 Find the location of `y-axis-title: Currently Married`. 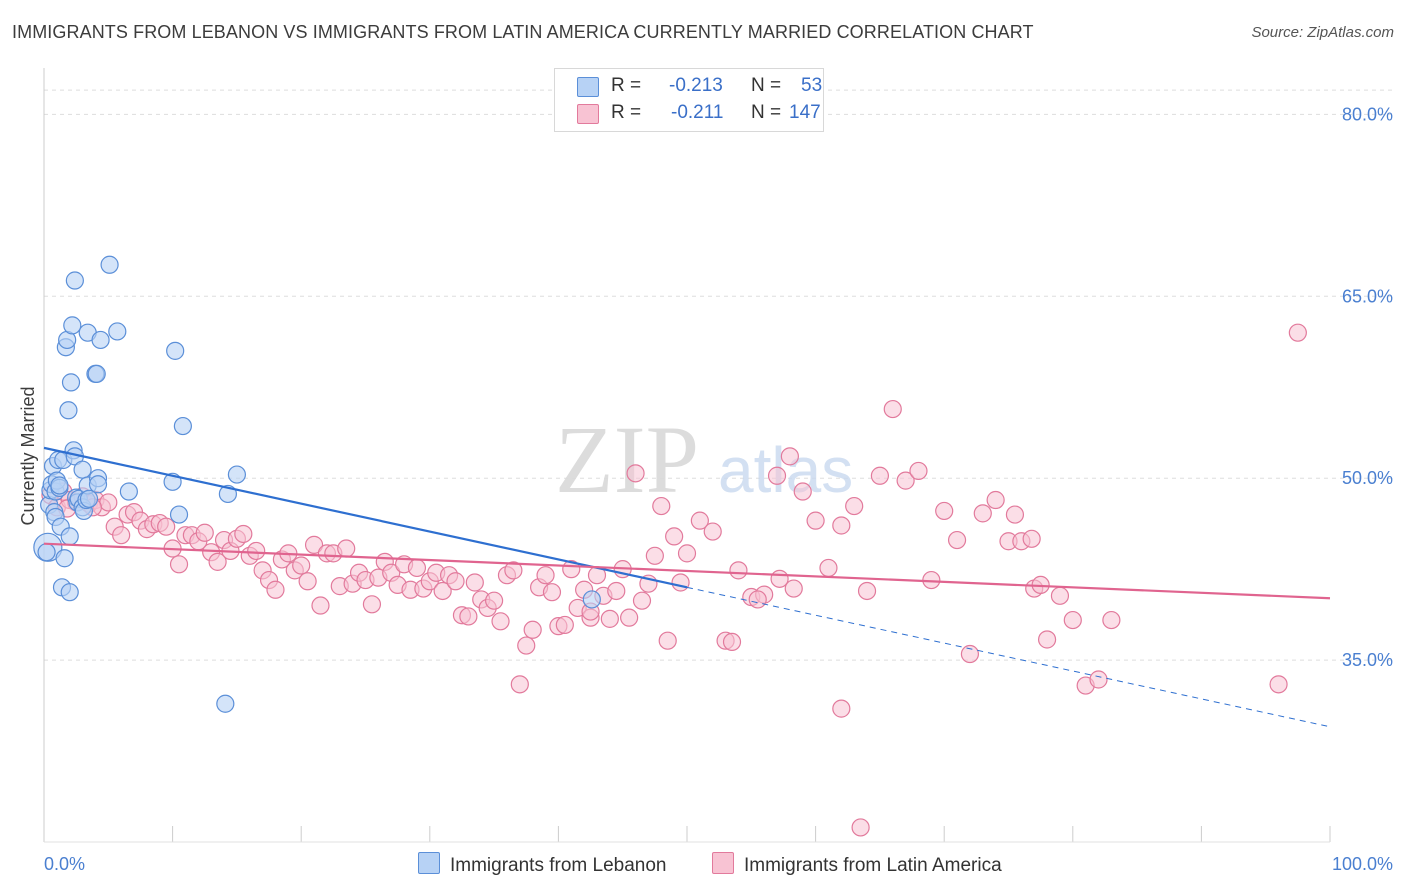

y-axis-title: Currently Married is located at coordinates (28, 455).